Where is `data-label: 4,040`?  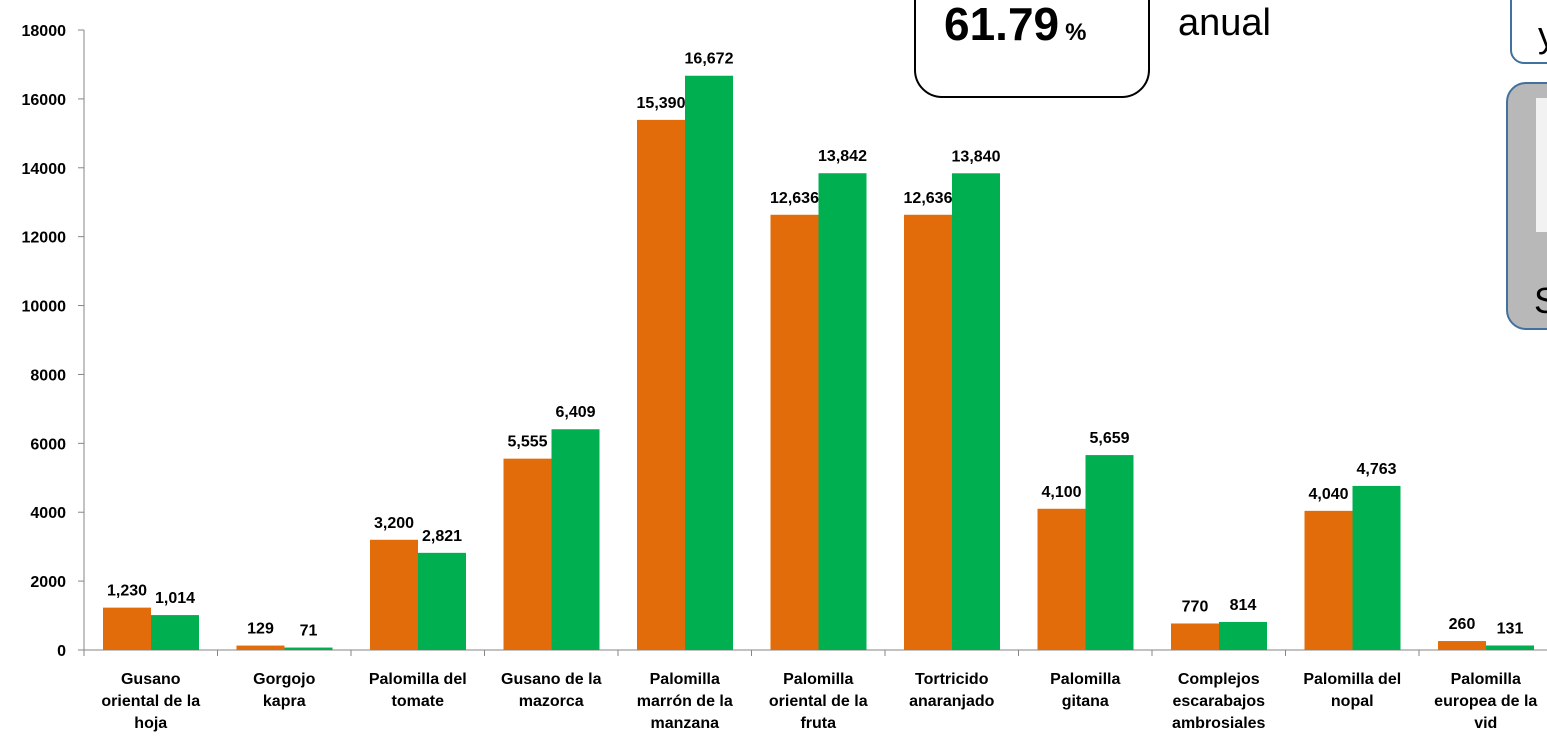
data-label: 4,040 is located at coordinates (1328, 494).